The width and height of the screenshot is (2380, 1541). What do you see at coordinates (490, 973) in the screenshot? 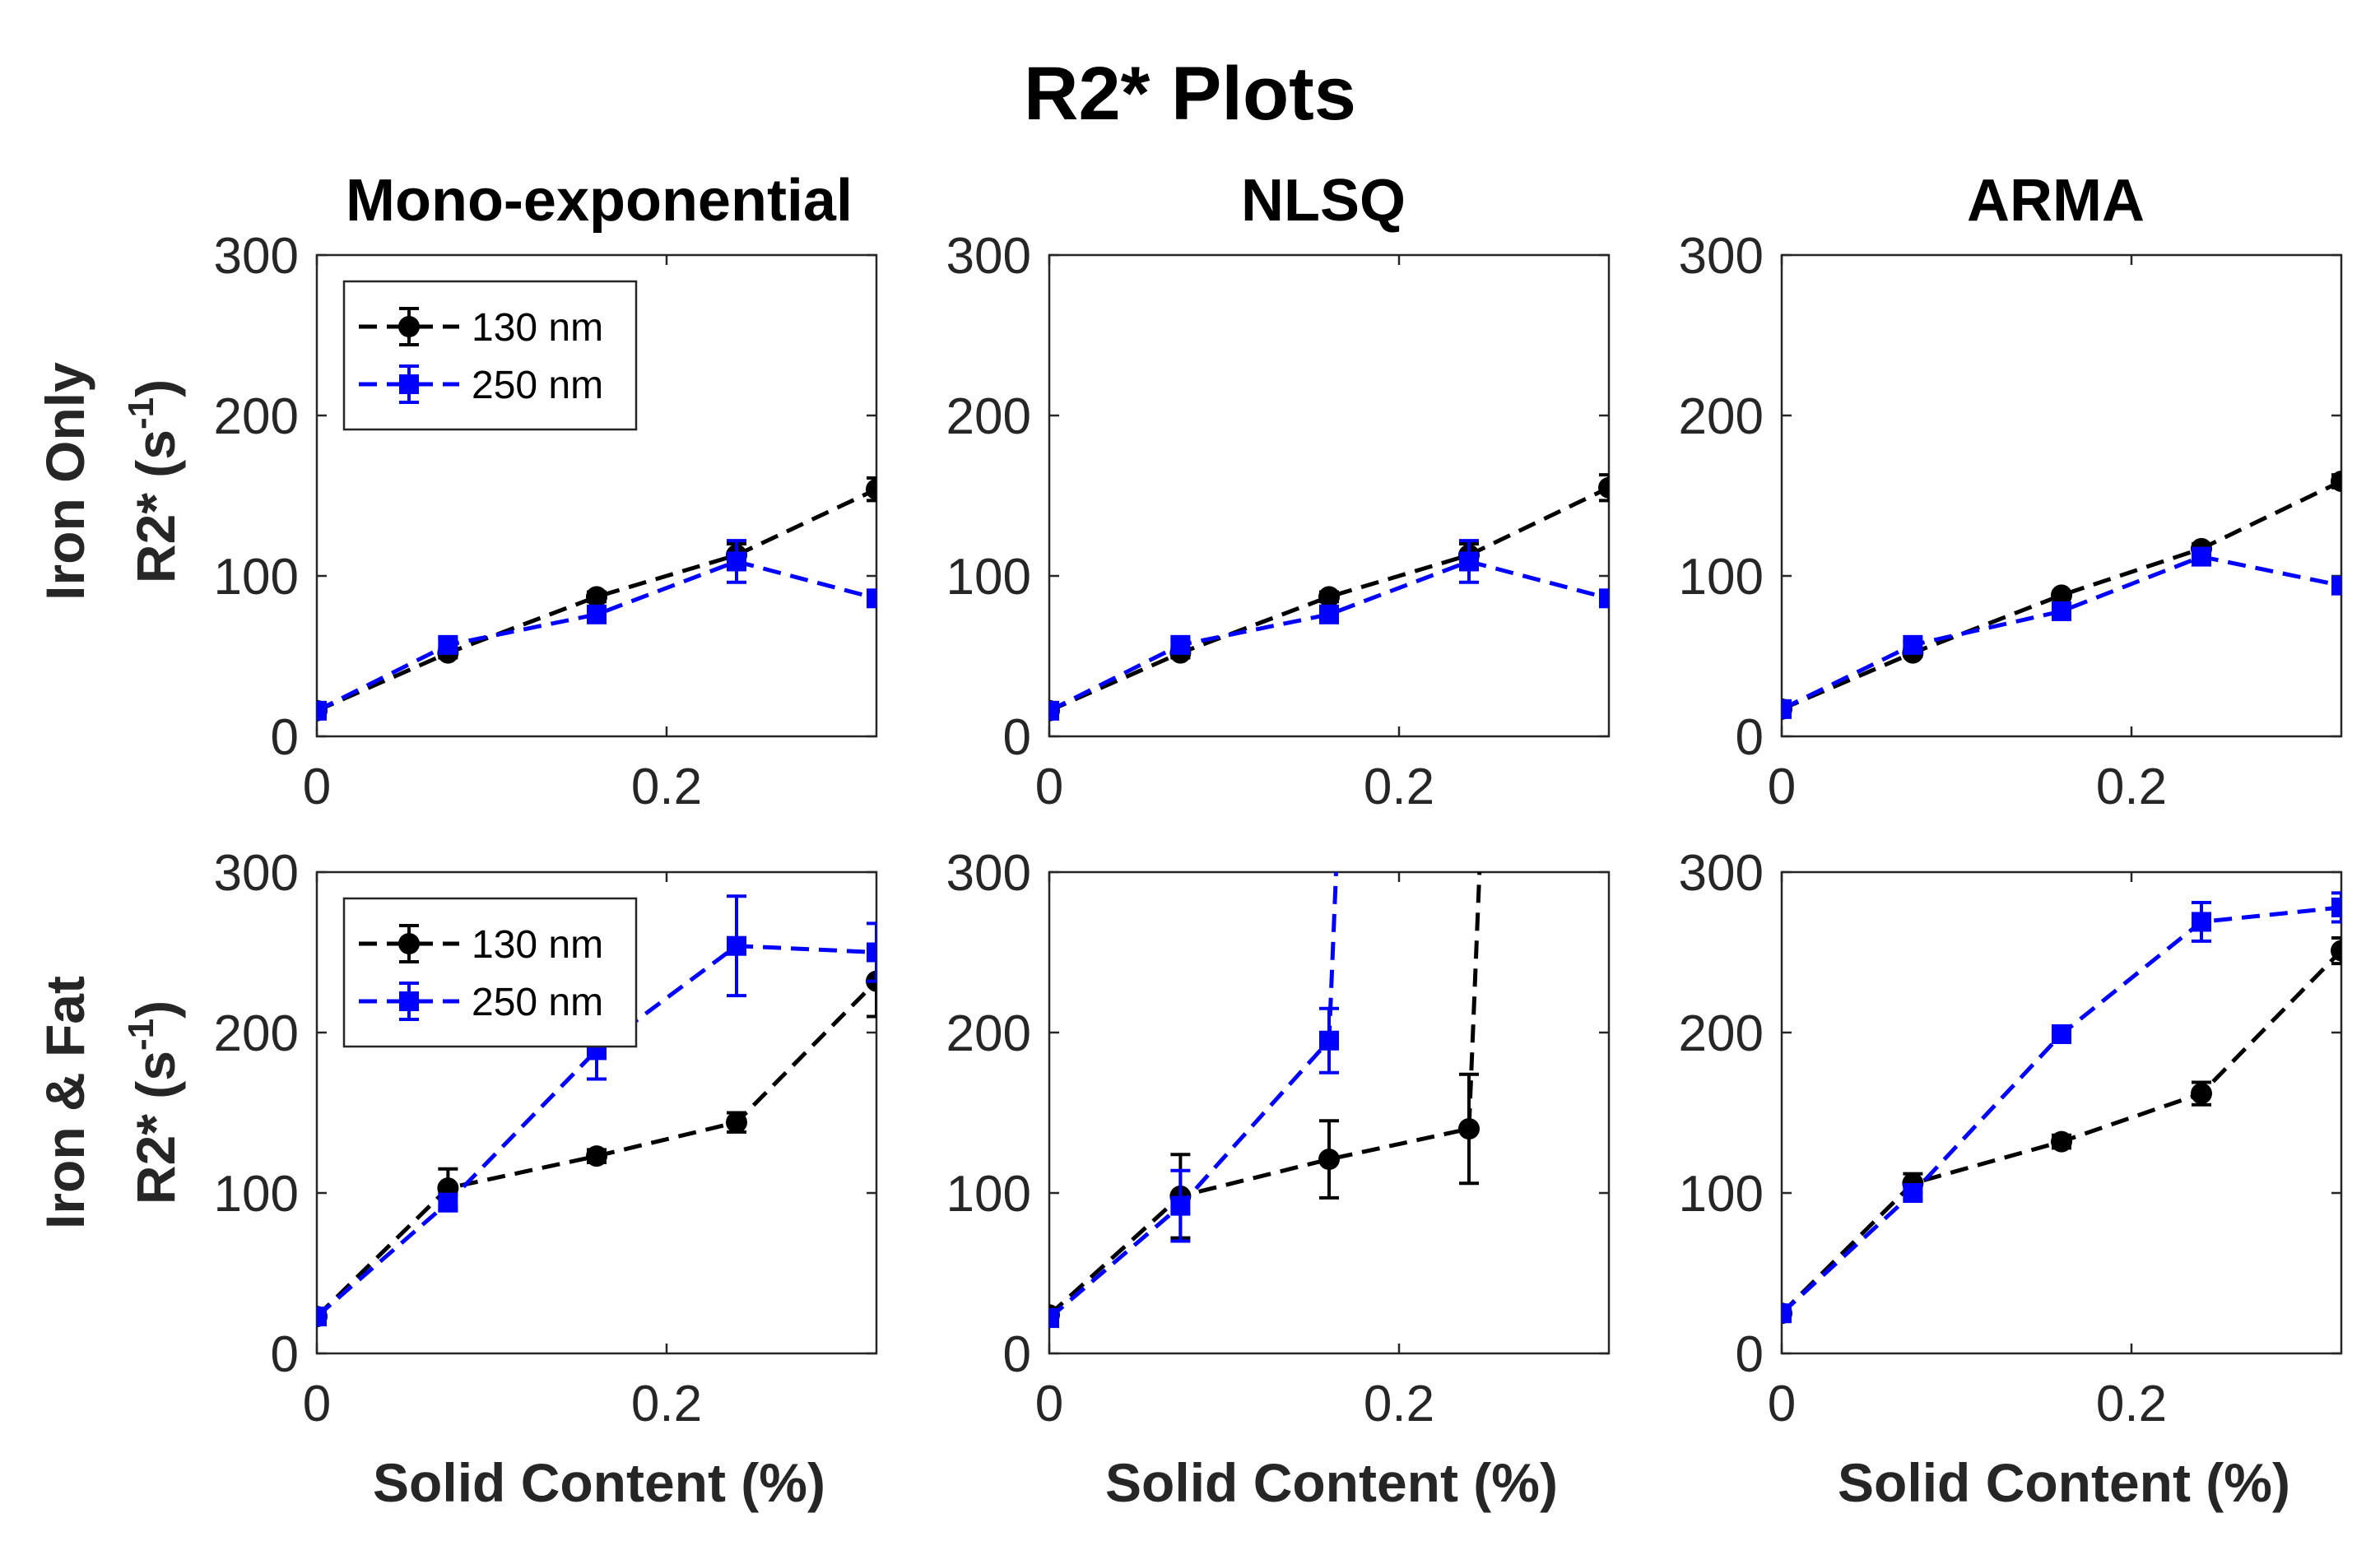
I see `legend: 130 nm 250 nm` at bounding box center [490, 973].